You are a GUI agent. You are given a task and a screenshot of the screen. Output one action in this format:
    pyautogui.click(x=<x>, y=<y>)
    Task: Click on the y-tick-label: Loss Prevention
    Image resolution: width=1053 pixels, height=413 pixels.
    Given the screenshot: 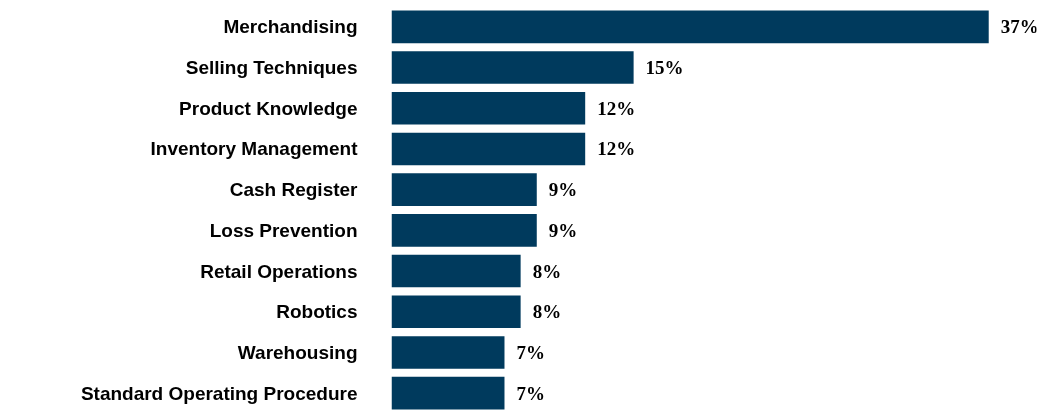 What is the action you would take?
    pyautogui.click(x=283, y=230)
    